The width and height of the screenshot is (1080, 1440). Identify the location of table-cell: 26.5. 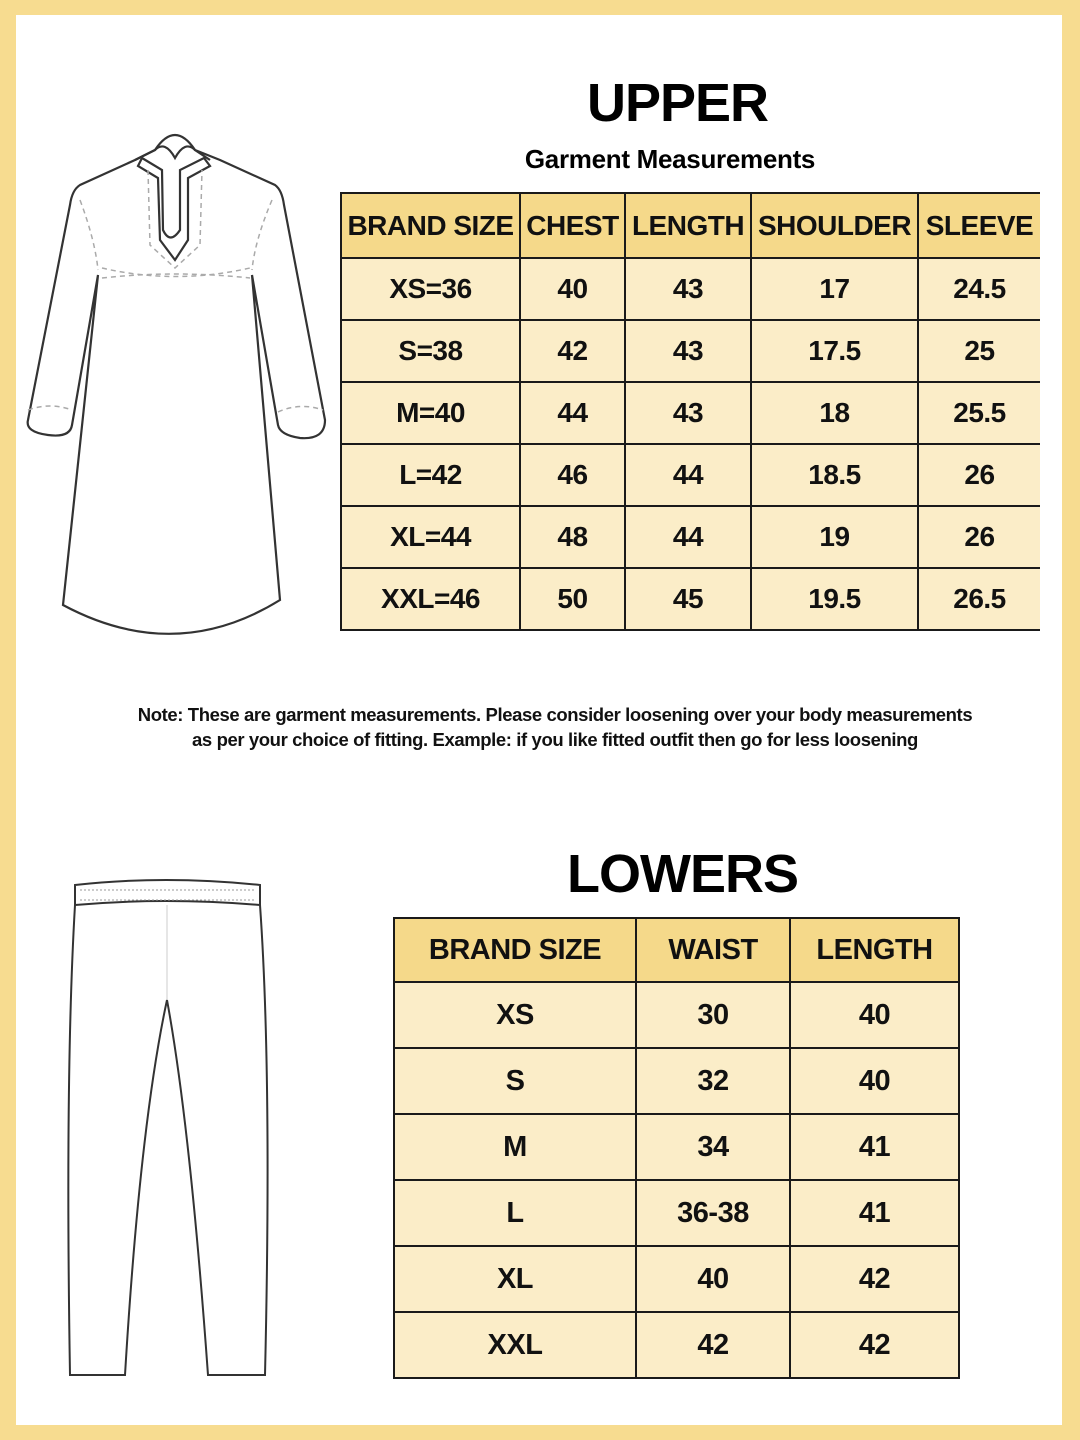
(978, 599).